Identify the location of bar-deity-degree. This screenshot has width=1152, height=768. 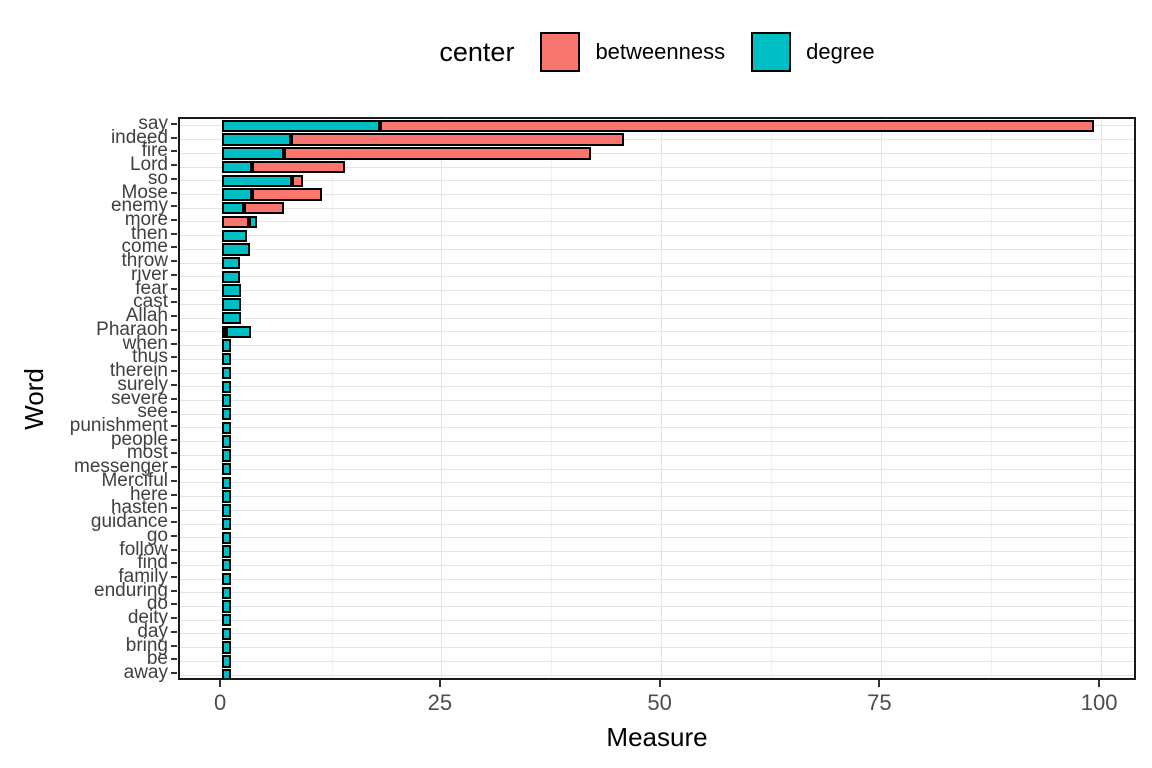
(226, 620).